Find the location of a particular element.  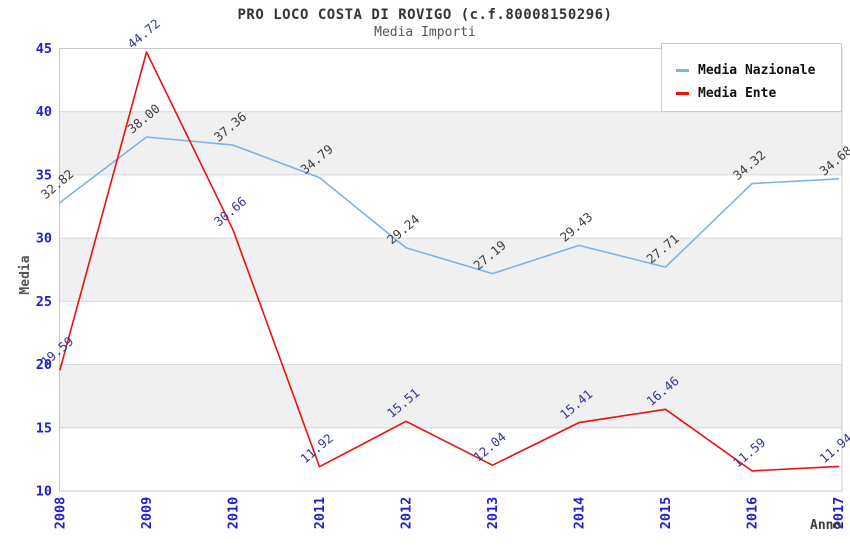

svg-text: 30 is located at coordinates (44, 239).